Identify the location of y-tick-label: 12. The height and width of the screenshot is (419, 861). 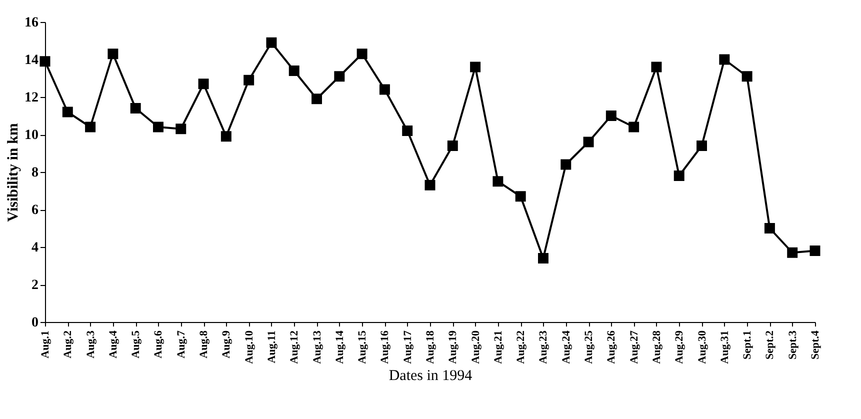
(31, 98).